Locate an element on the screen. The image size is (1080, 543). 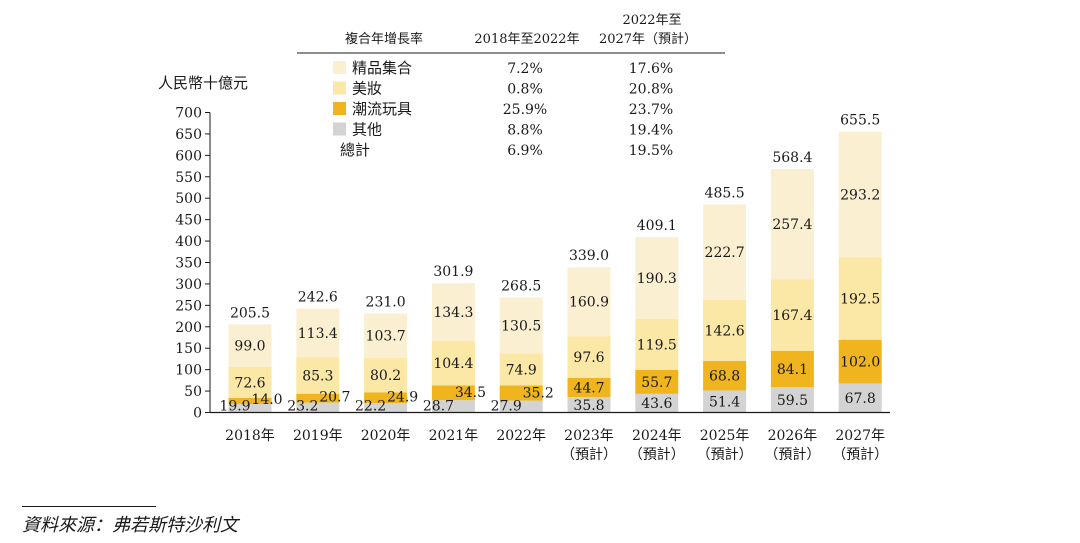
segment-label-toy: 44.7 is located at coordinates (588, 389).